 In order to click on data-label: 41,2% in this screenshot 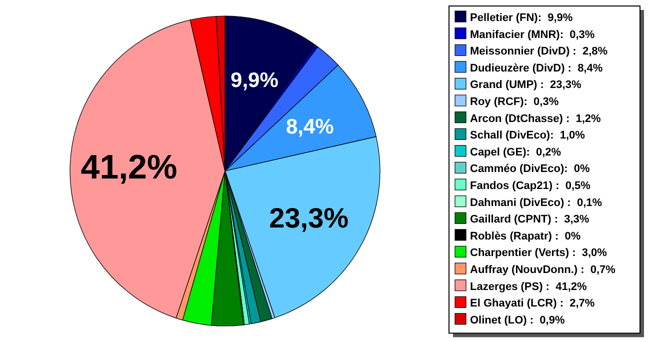, I will do `click(129, 167)`.